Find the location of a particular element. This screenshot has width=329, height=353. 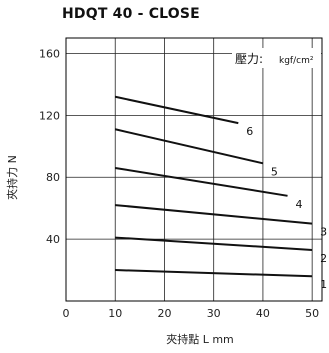

y-axis-label: 夾持力 N is located at coordinates (12, 177).